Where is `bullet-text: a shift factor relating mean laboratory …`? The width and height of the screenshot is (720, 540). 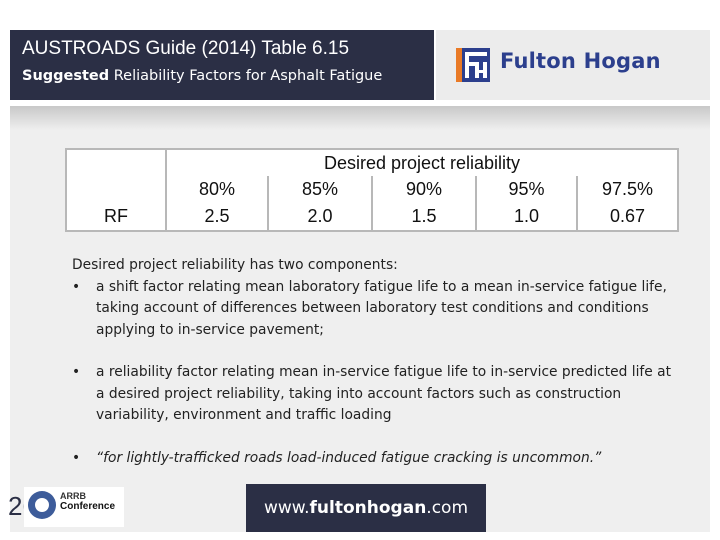 bullet-text: a shift factor relating mean laboratory … is located at coordinates (381, 308).